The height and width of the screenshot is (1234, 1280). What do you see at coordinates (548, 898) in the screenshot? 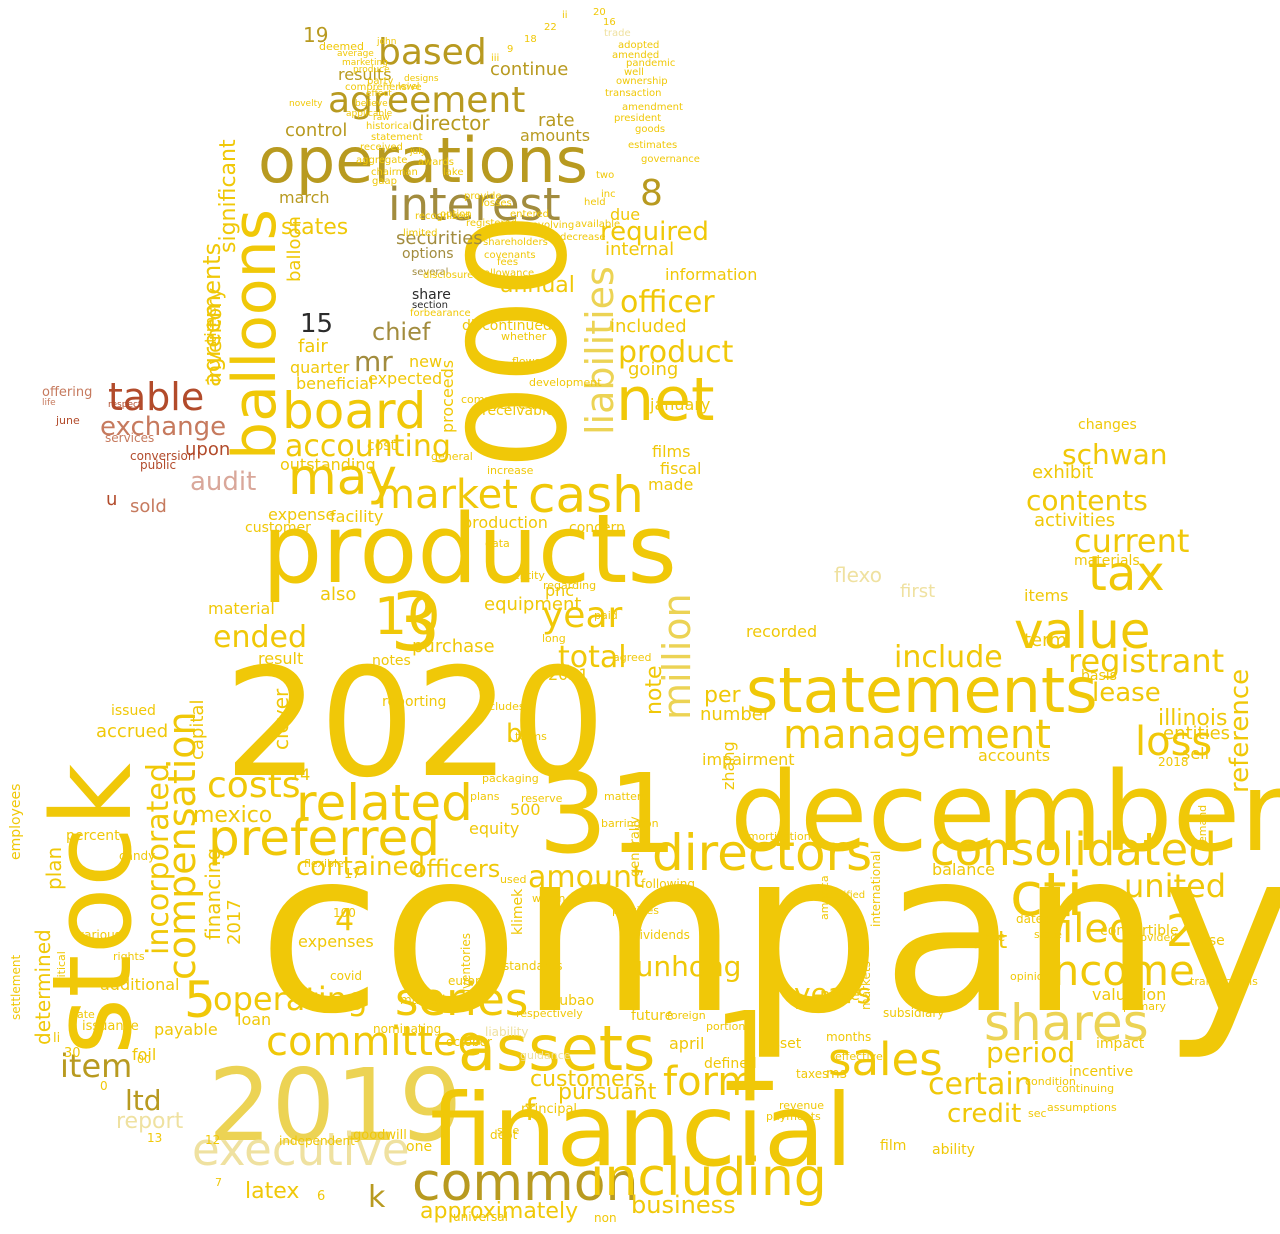
I see `word: within` at bounding box center [548, 898].